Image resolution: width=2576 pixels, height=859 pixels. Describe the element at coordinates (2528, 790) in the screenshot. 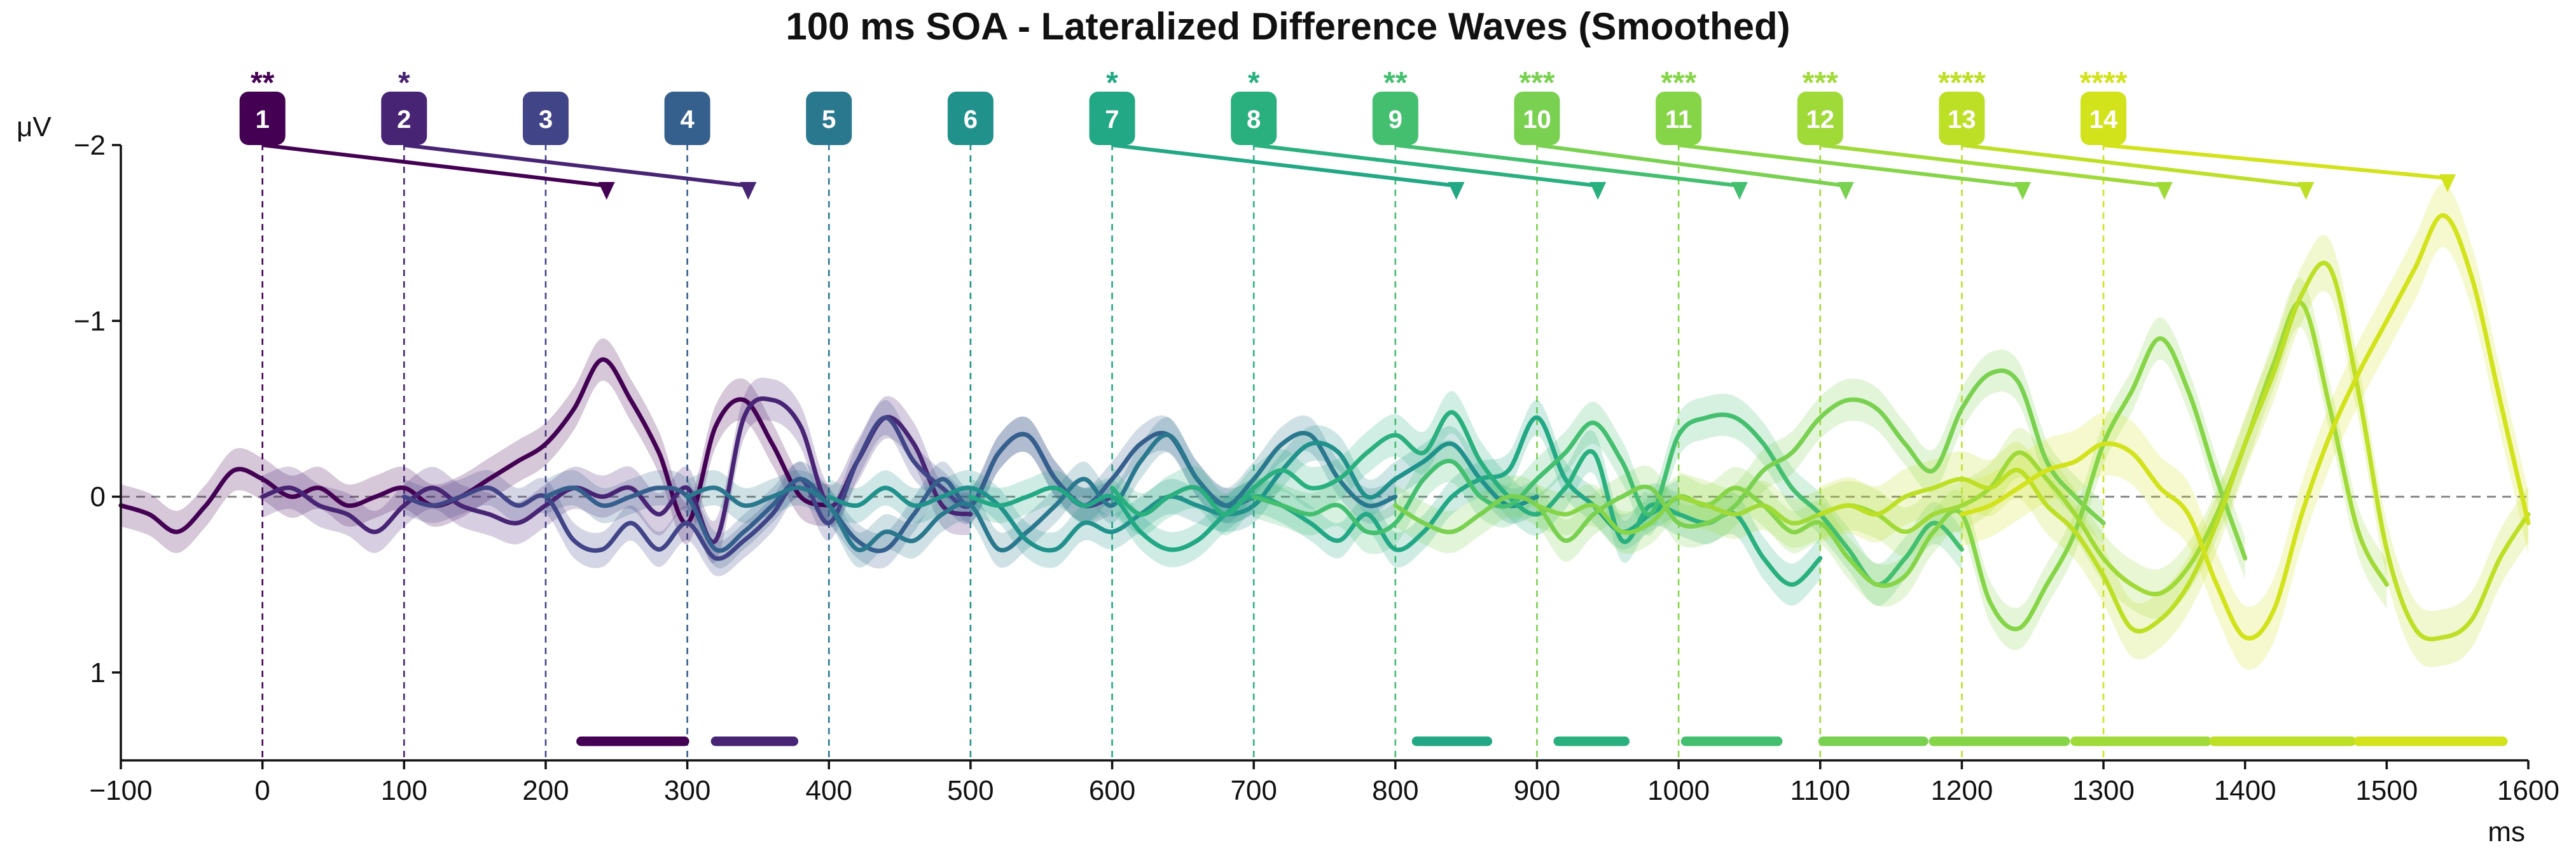

I see `x-tick-label: 1600` at that location.